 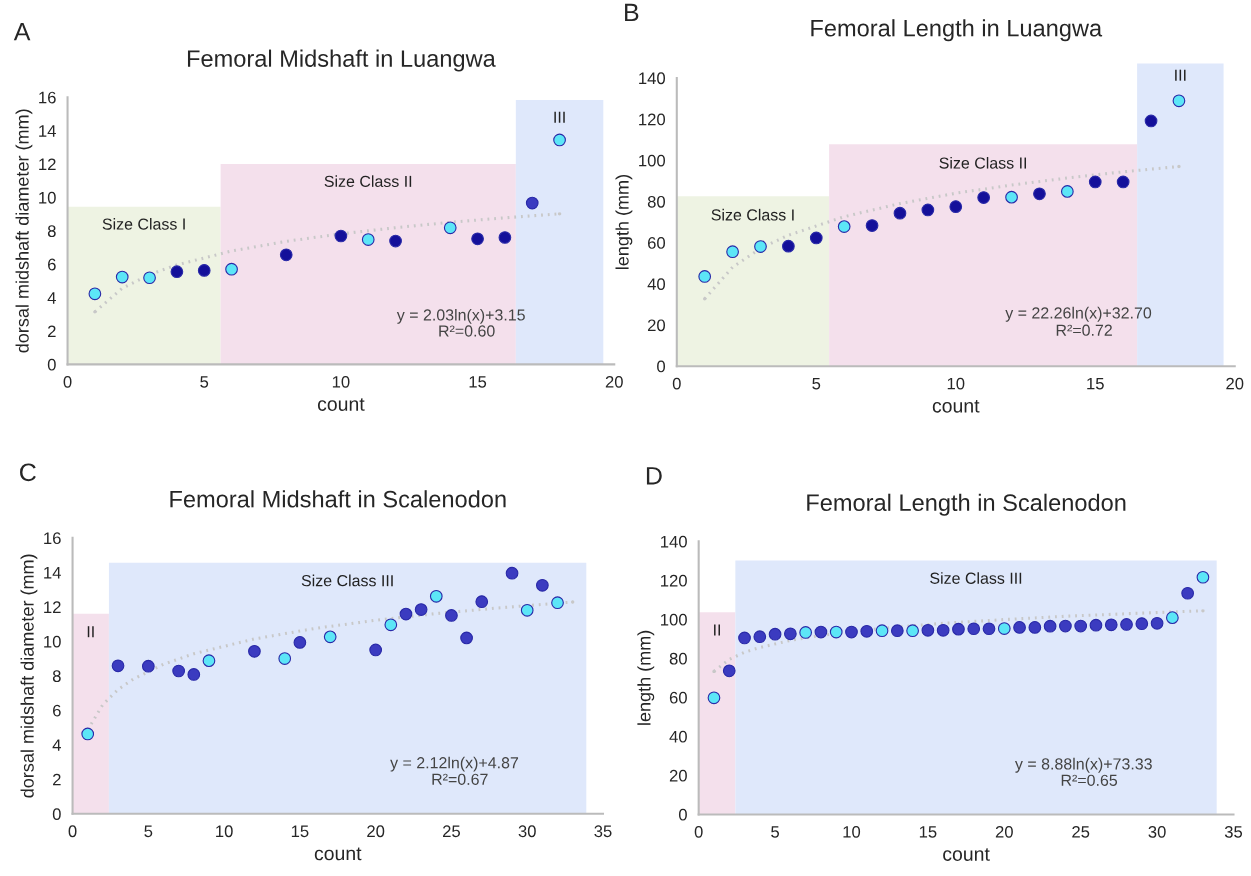 I want to click on chart-title: Femoral Length in Luangwa, so click(x=957, y=30).